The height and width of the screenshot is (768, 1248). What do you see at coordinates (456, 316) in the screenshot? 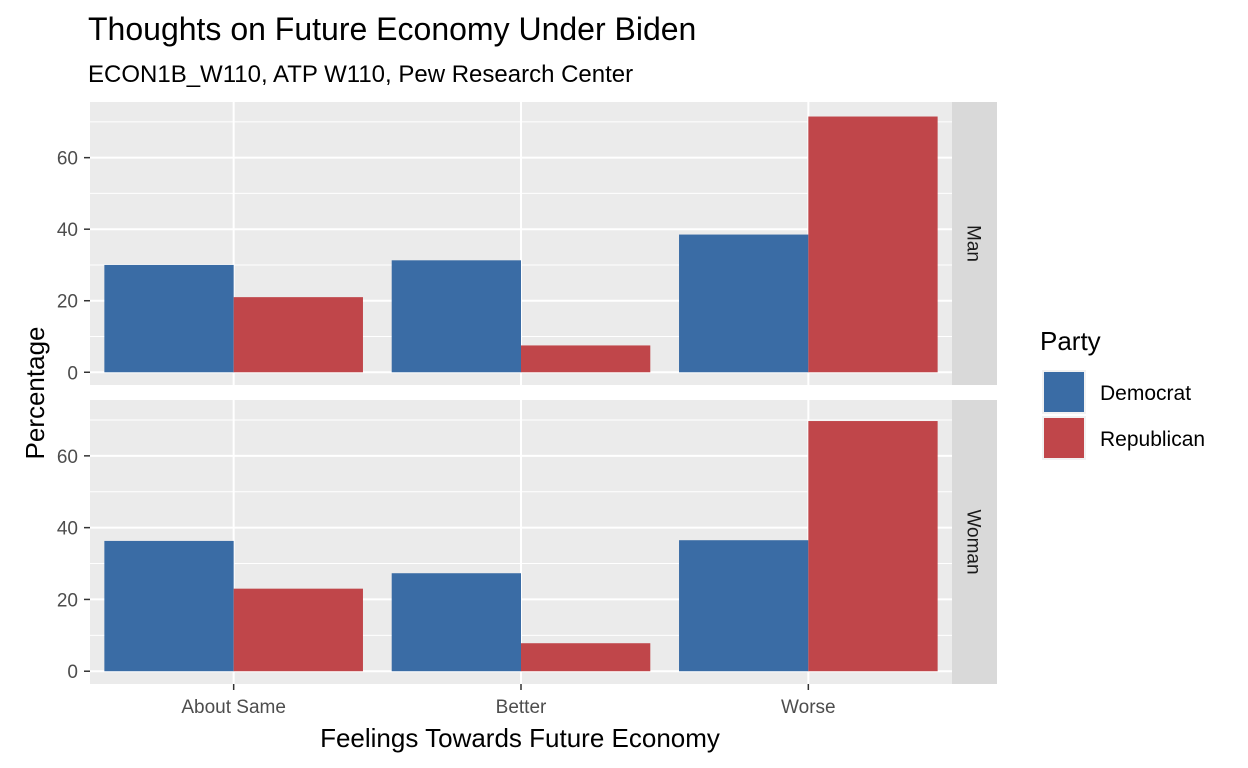
I see `bar-man-democrat-better` at bounding box center [456, 316].